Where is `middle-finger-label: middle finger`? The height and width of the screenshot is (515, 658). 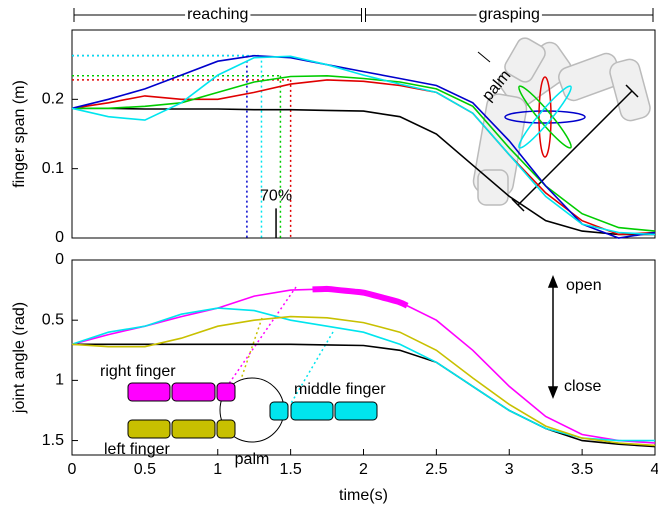 middle-finger-label: middle finger is located at coordinates (340, 389).